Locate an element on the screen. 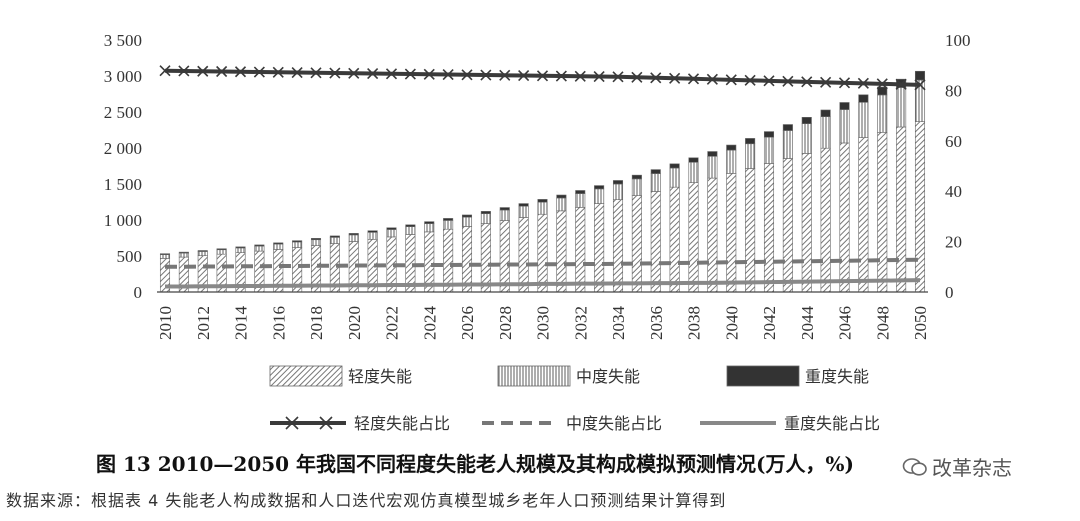  marker-轻度失能占比-2019 is located at coordinates (335, 73).